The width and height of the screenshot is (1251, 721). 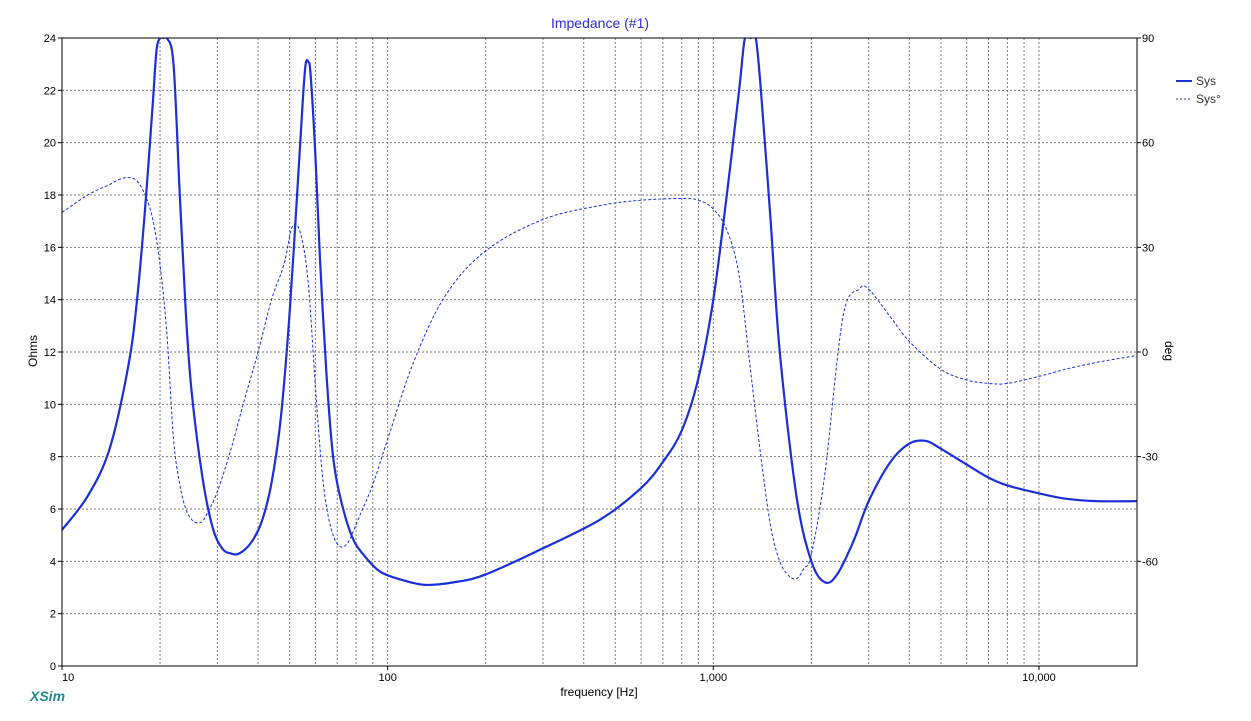 I want to click on legend-label-sys-phase: Sys°, so click(x=1208, y=99).